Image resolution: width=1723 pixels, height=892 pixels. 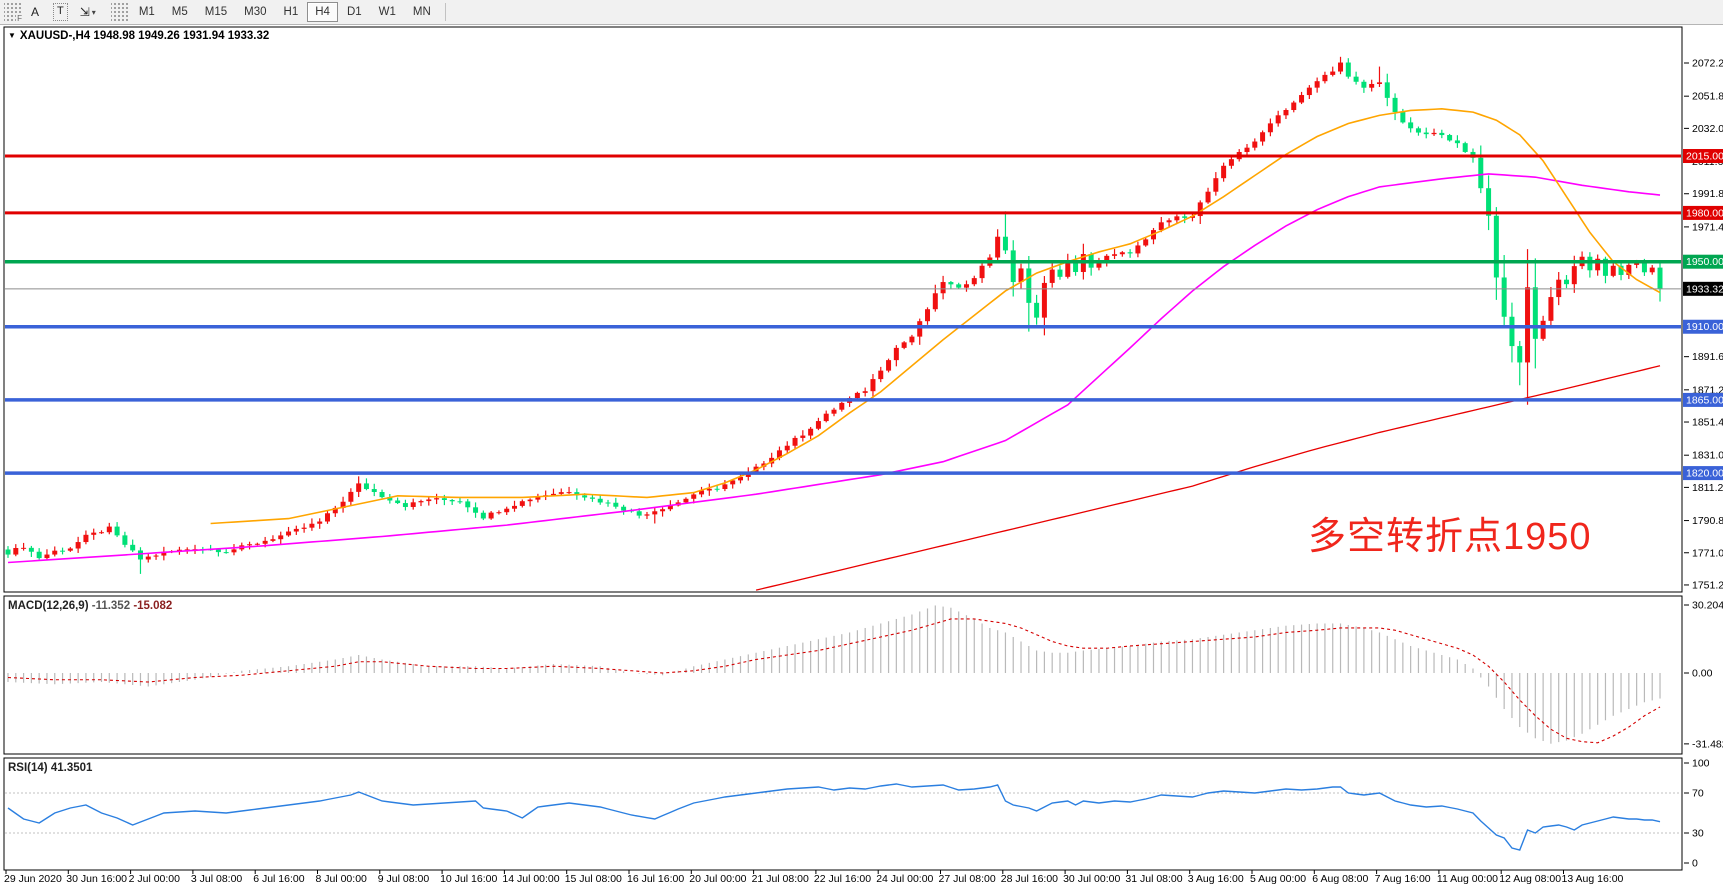 What do you see at coordinates (1707, 553) in the screenshot?
I see `price-axis-tick: 1771.00` at bounding box center [1707, 553].